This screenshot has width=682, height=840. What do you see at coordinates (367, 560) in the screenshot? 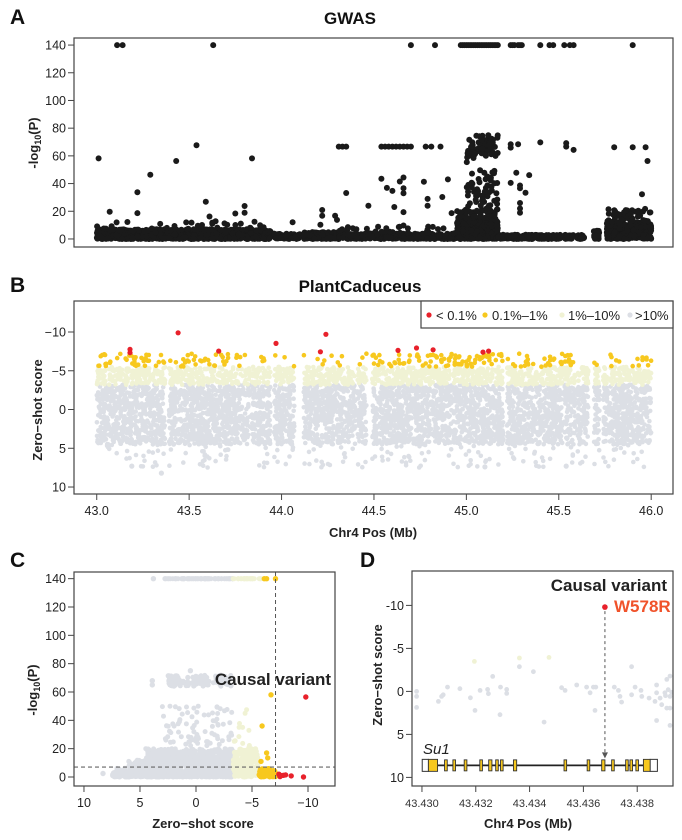
I see `panel-letter-d: D` at bounding box center [367, 560].